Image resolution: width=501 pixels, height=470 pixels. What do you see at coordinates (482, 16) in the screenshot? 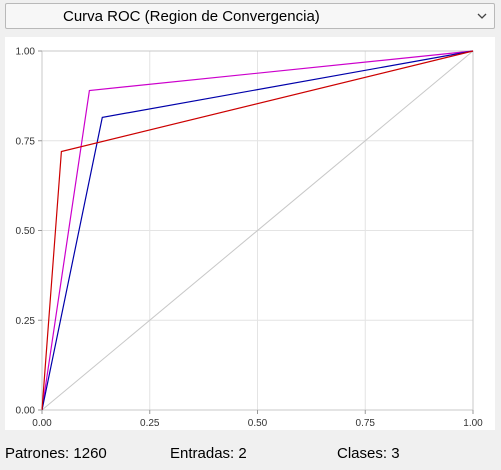
I see `chevron-down-icon` at bounding box center [482, 16].